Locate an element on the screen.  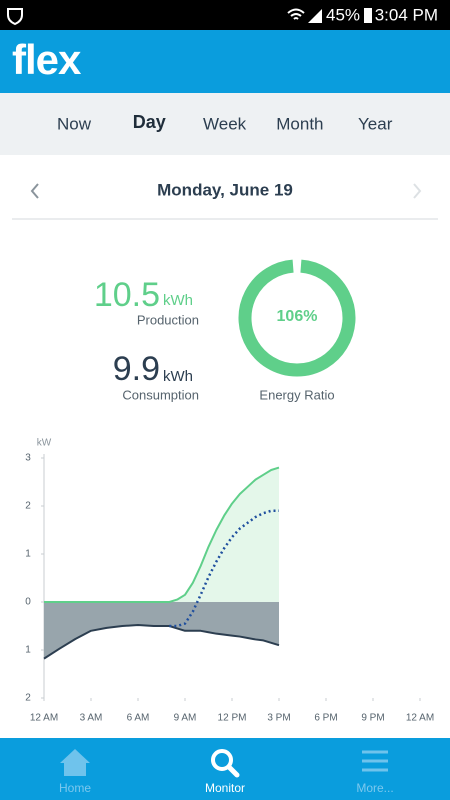
more-icon is located at coordinates (375, 761).